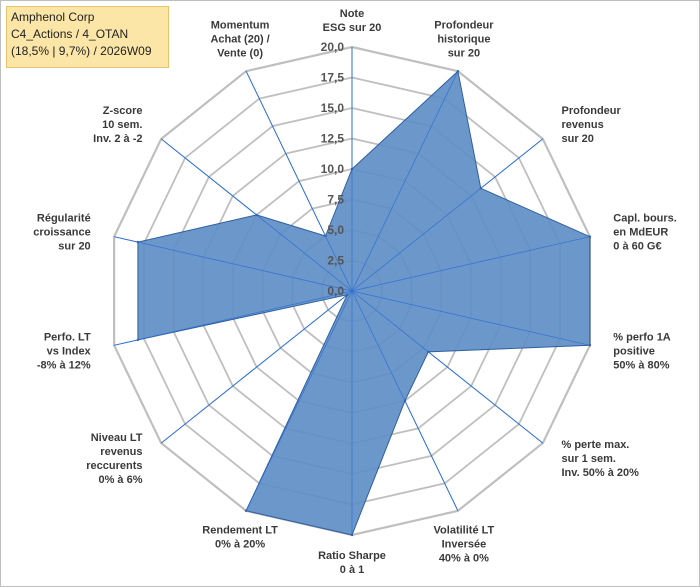 The height and width of the screenshot is (587, 700). Describe the element at coordinates (641, 366) in the screenshot. I see `axis-label-line: 50% à 80%` at that location.